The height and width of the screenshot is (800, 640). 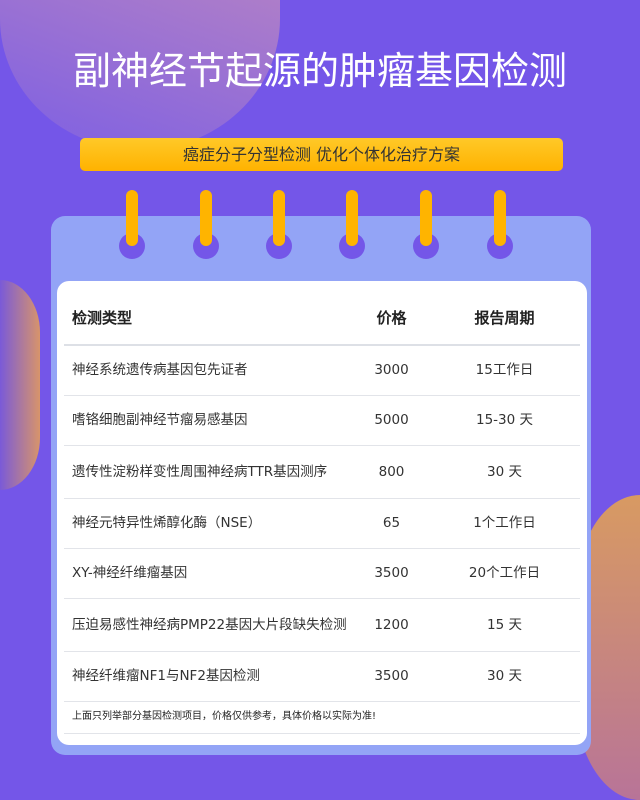 What do you see at coordinates (504, 370) in the screenshot?
I see `cell-period: 15工作日` at bounding box center [504, 370].